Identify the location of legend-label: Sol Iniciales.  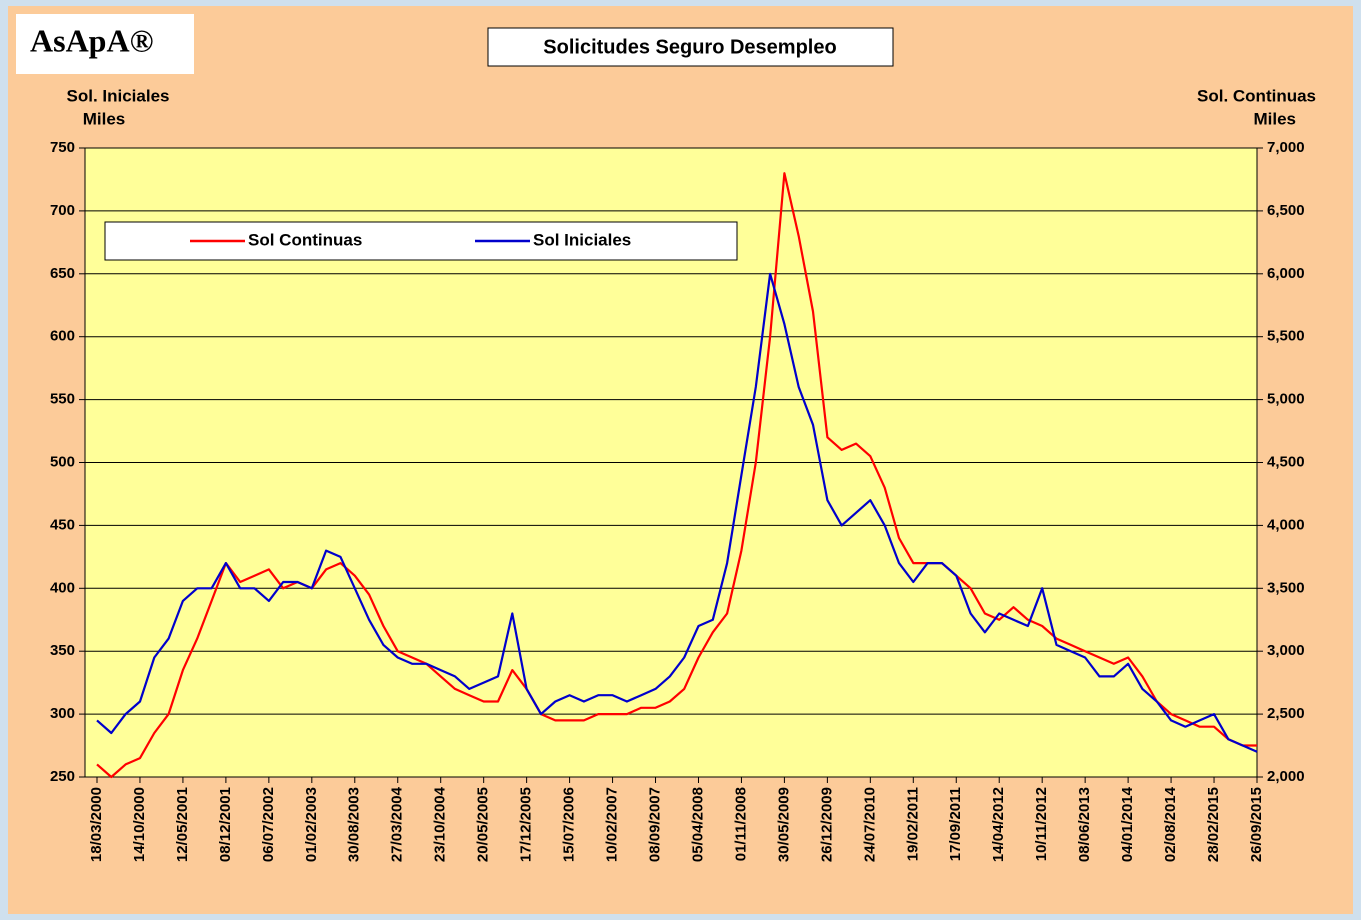
(582, 239).